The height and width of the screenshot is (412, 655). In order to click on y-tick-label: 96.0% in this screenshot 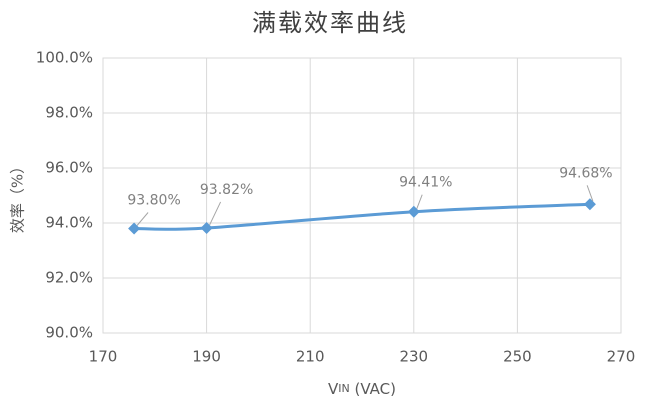, I will do `click(69, 168)`.